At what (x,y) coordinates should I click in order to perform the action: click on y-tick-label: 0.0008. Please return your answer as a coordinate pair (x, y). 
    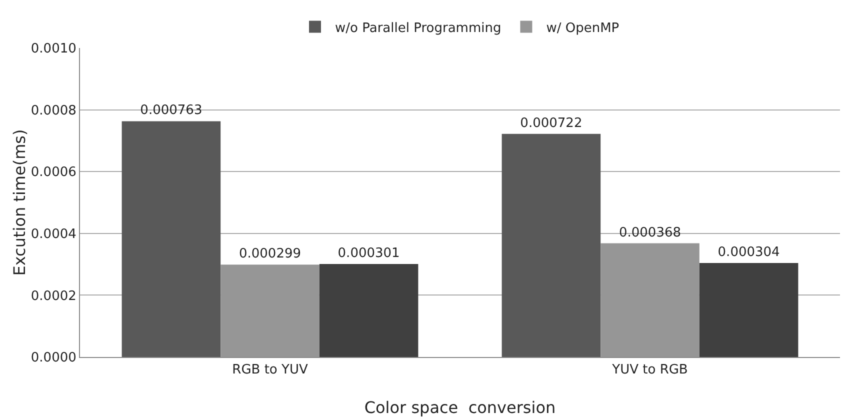
    Looking at the image, I should click on (53, 110).